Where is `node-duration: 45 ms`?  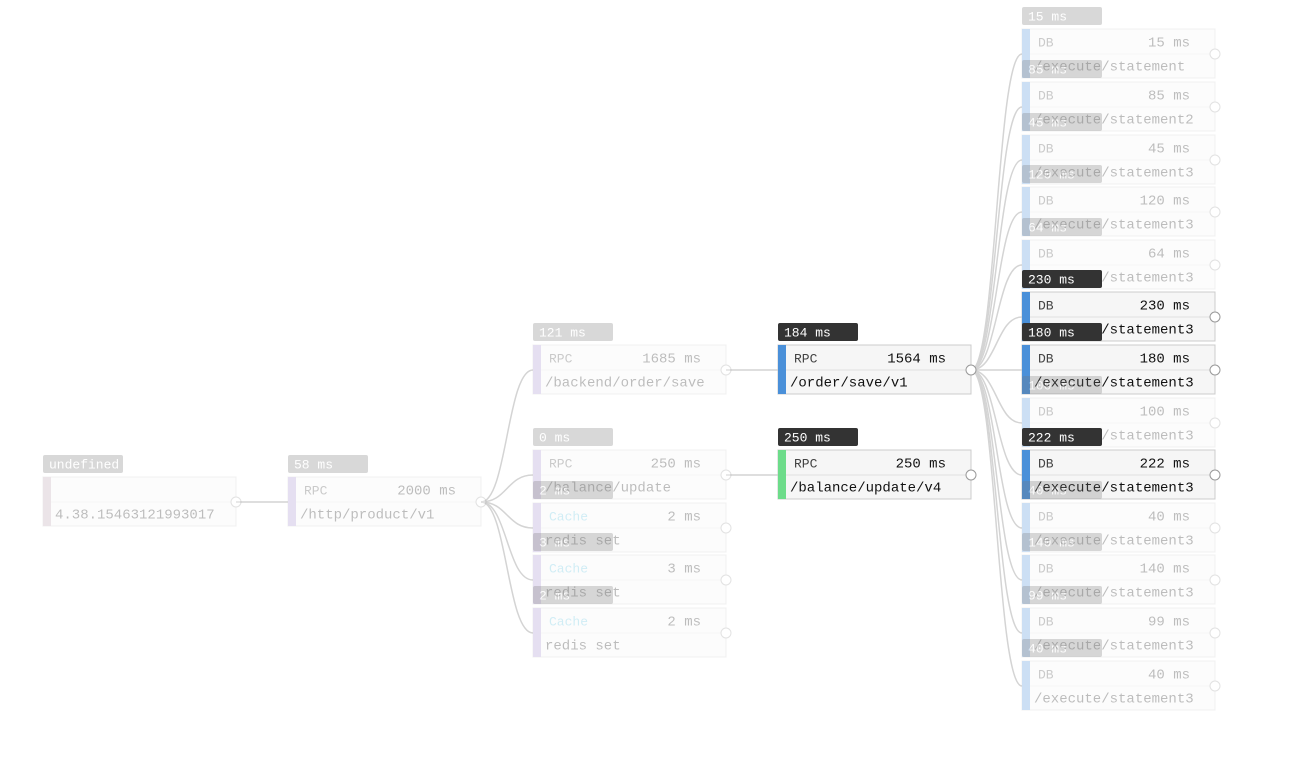
node-duration: 45 ms is located at coordinates (1169, 150).